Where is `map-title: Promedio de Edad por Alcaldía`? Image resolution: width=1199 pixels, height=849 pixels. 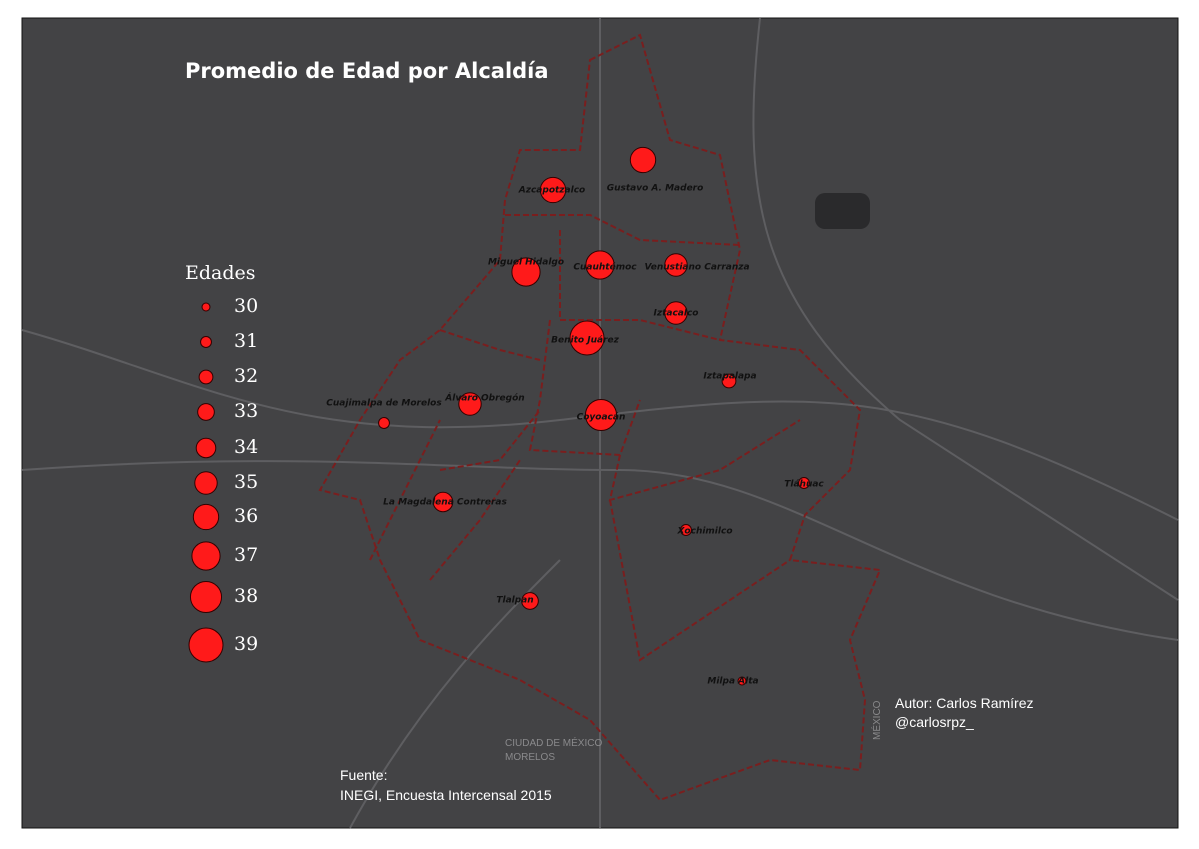
map-title: Promedio de Edad por Alcaldía is located at coordinates (367, 71).